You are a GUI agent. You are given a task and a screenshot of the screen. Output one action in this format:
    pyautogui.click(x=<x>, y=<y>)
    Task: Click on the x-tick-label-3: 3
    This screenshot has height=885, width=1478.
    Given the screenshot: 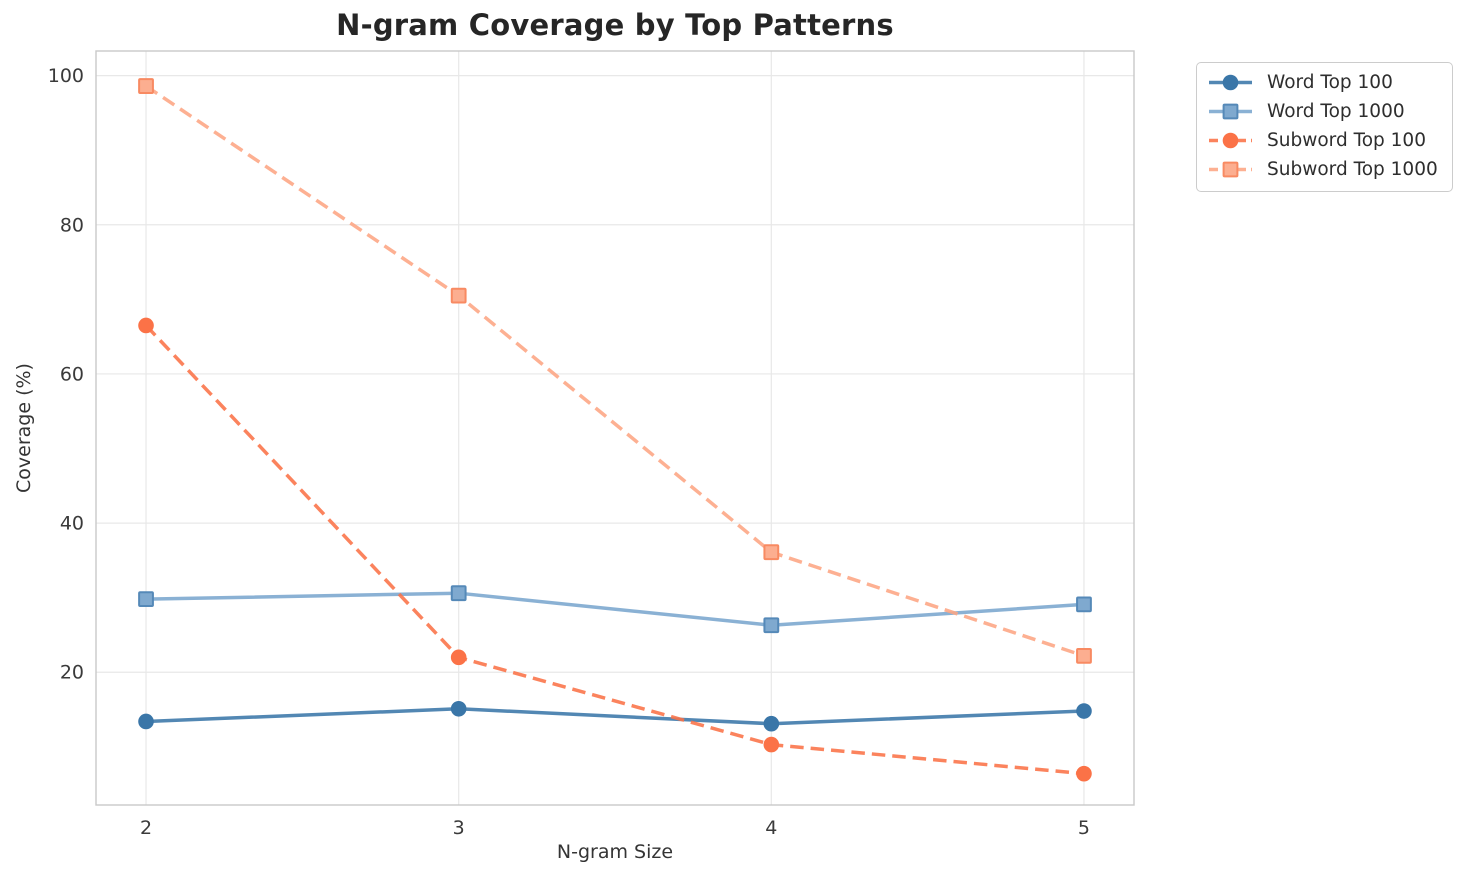 What is the action you would take?
    pyautogui.click(x=459, y=828)
    